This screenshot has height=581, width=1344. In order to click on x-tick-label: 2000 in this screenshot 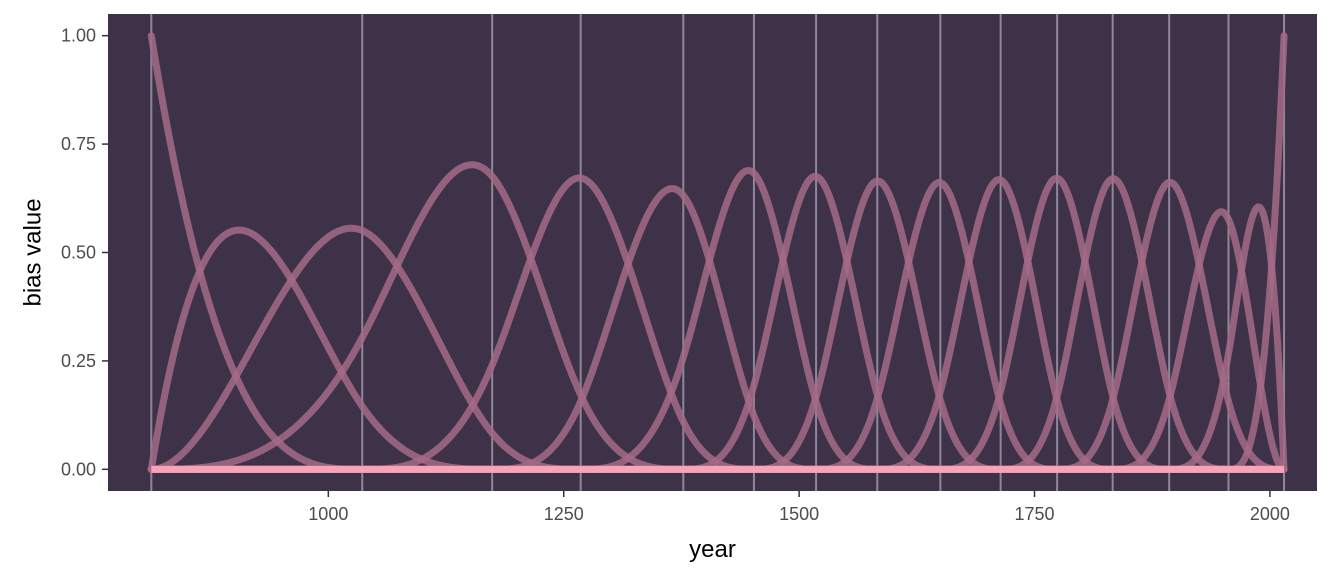, I will do `click(1270, 514)`.